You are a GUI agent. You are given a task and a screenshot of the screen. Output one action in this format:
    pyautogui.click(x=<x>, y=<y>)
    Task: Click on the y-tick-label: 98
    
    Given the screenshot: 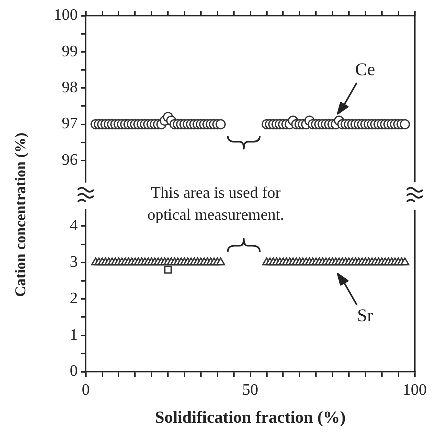 What is the action you would take?
    pyautogui.click(x=70, y=88)
    